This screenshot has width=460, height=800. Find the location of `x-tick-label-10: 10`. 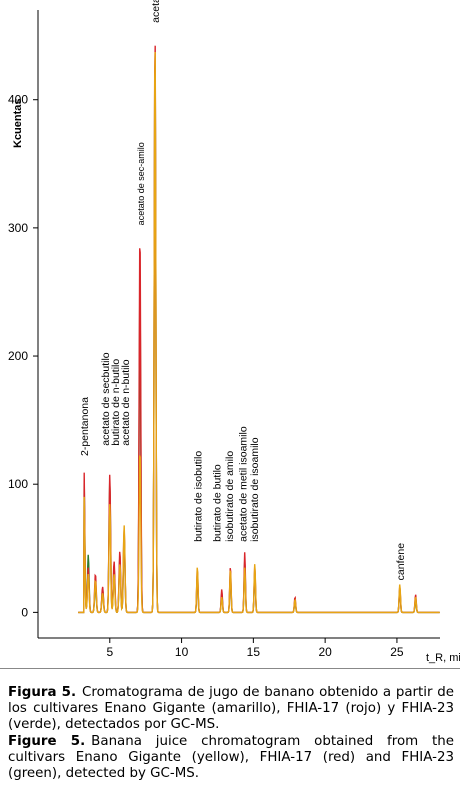

x-tick-label-10: 10 is located at coordinates (182, 652).